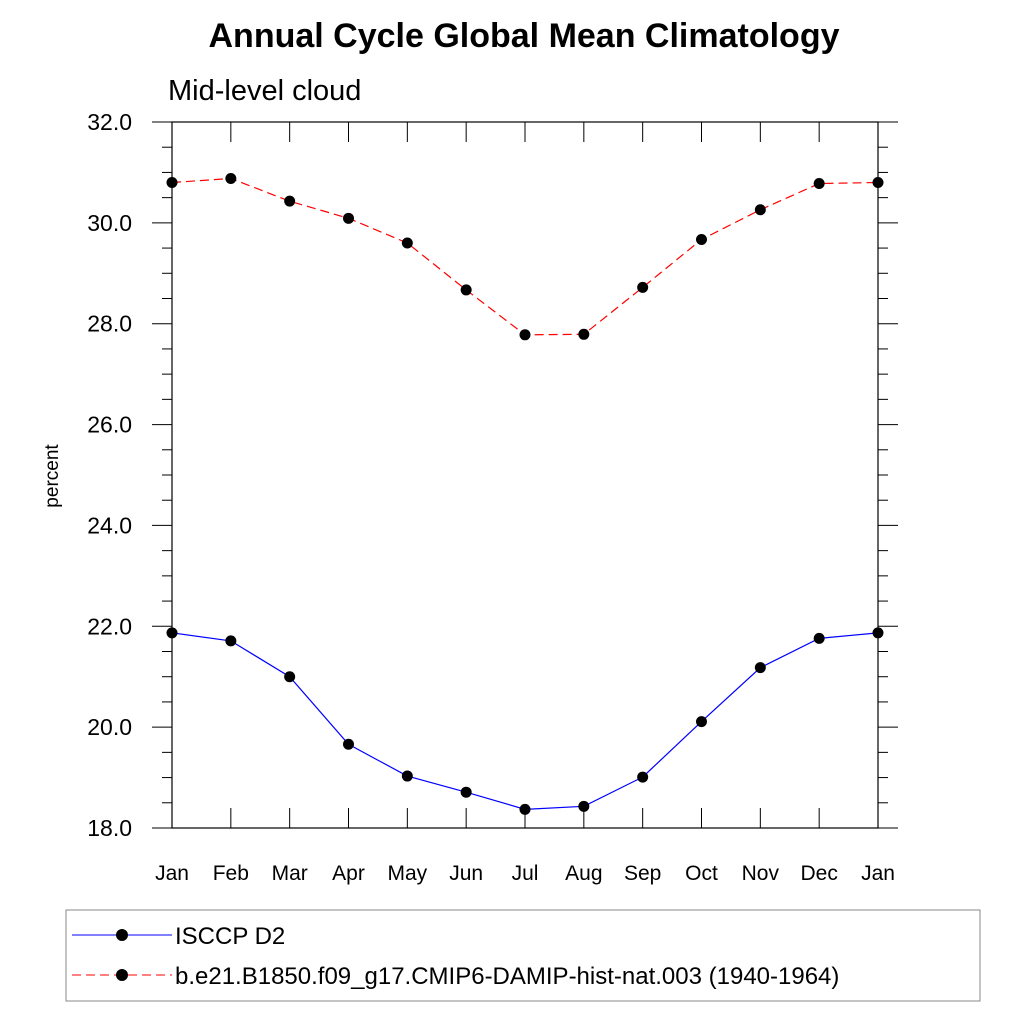 Image resolution: width=1024 pixels, height=1024 pixels. Describe the element at coordinates (818, 873) in the screenshot. I see `x-tick-label: Dec` at that location.